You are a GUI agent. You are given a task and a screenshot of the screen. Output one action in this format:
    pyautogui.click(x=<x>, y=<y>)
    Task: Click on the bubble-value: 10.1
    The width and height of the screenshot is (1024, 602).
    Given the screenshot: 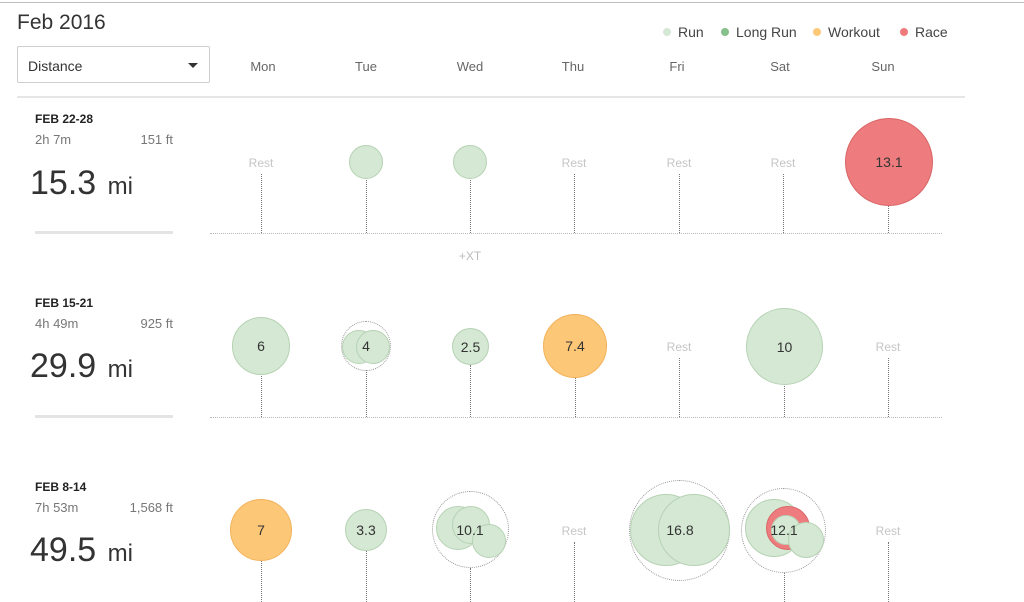 What is the action you would take?
    pyautogui.click(x=470, y=530)
    